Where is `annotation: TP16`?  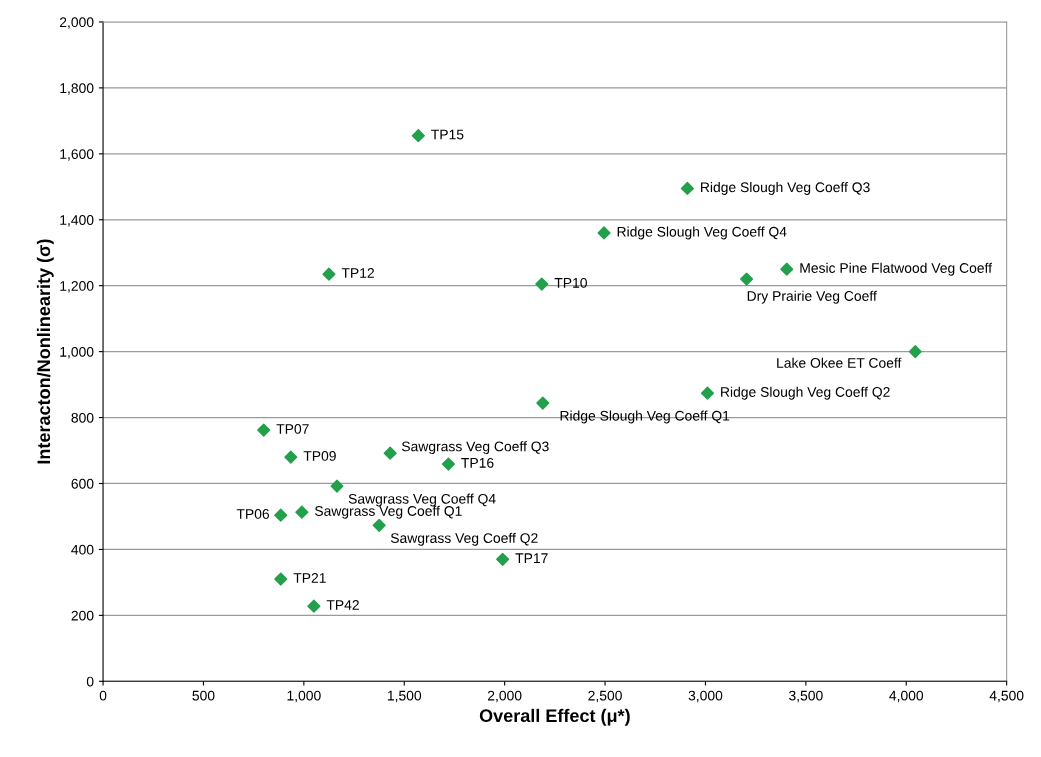
annotation: TP16 is located at coordinates (477, 462).